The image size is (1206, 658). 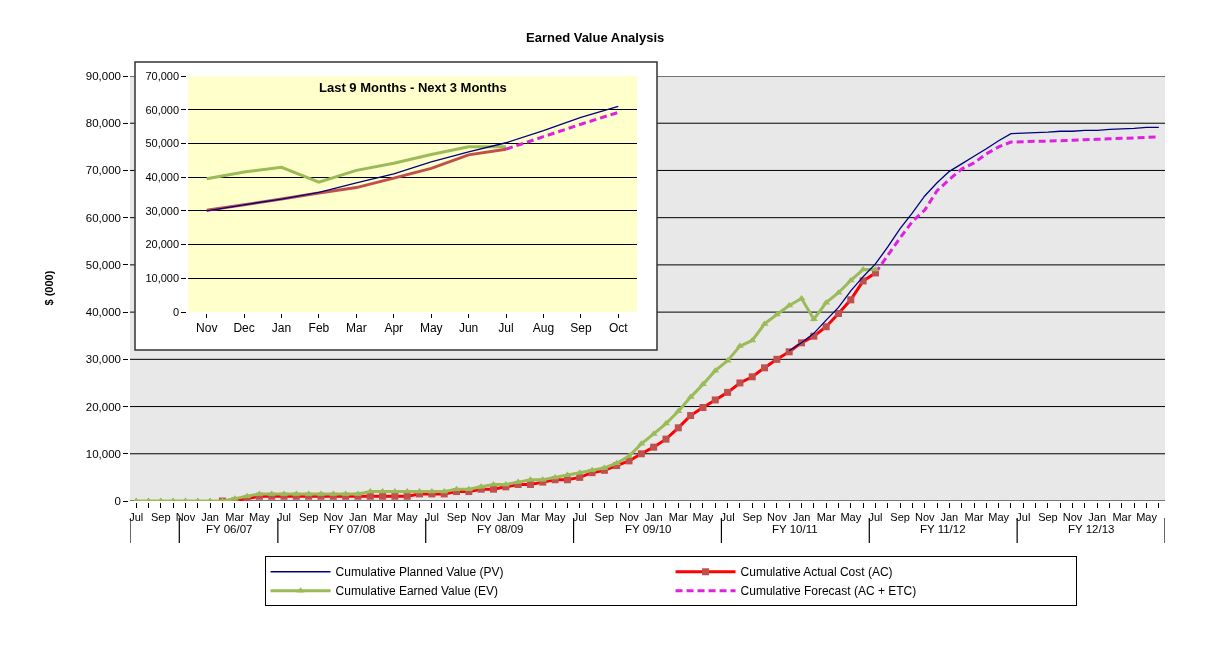 What do you see at coordinates (648, 529) in the screenshot?
I see `text: FY 09/10` at bounding box center [648, 529].